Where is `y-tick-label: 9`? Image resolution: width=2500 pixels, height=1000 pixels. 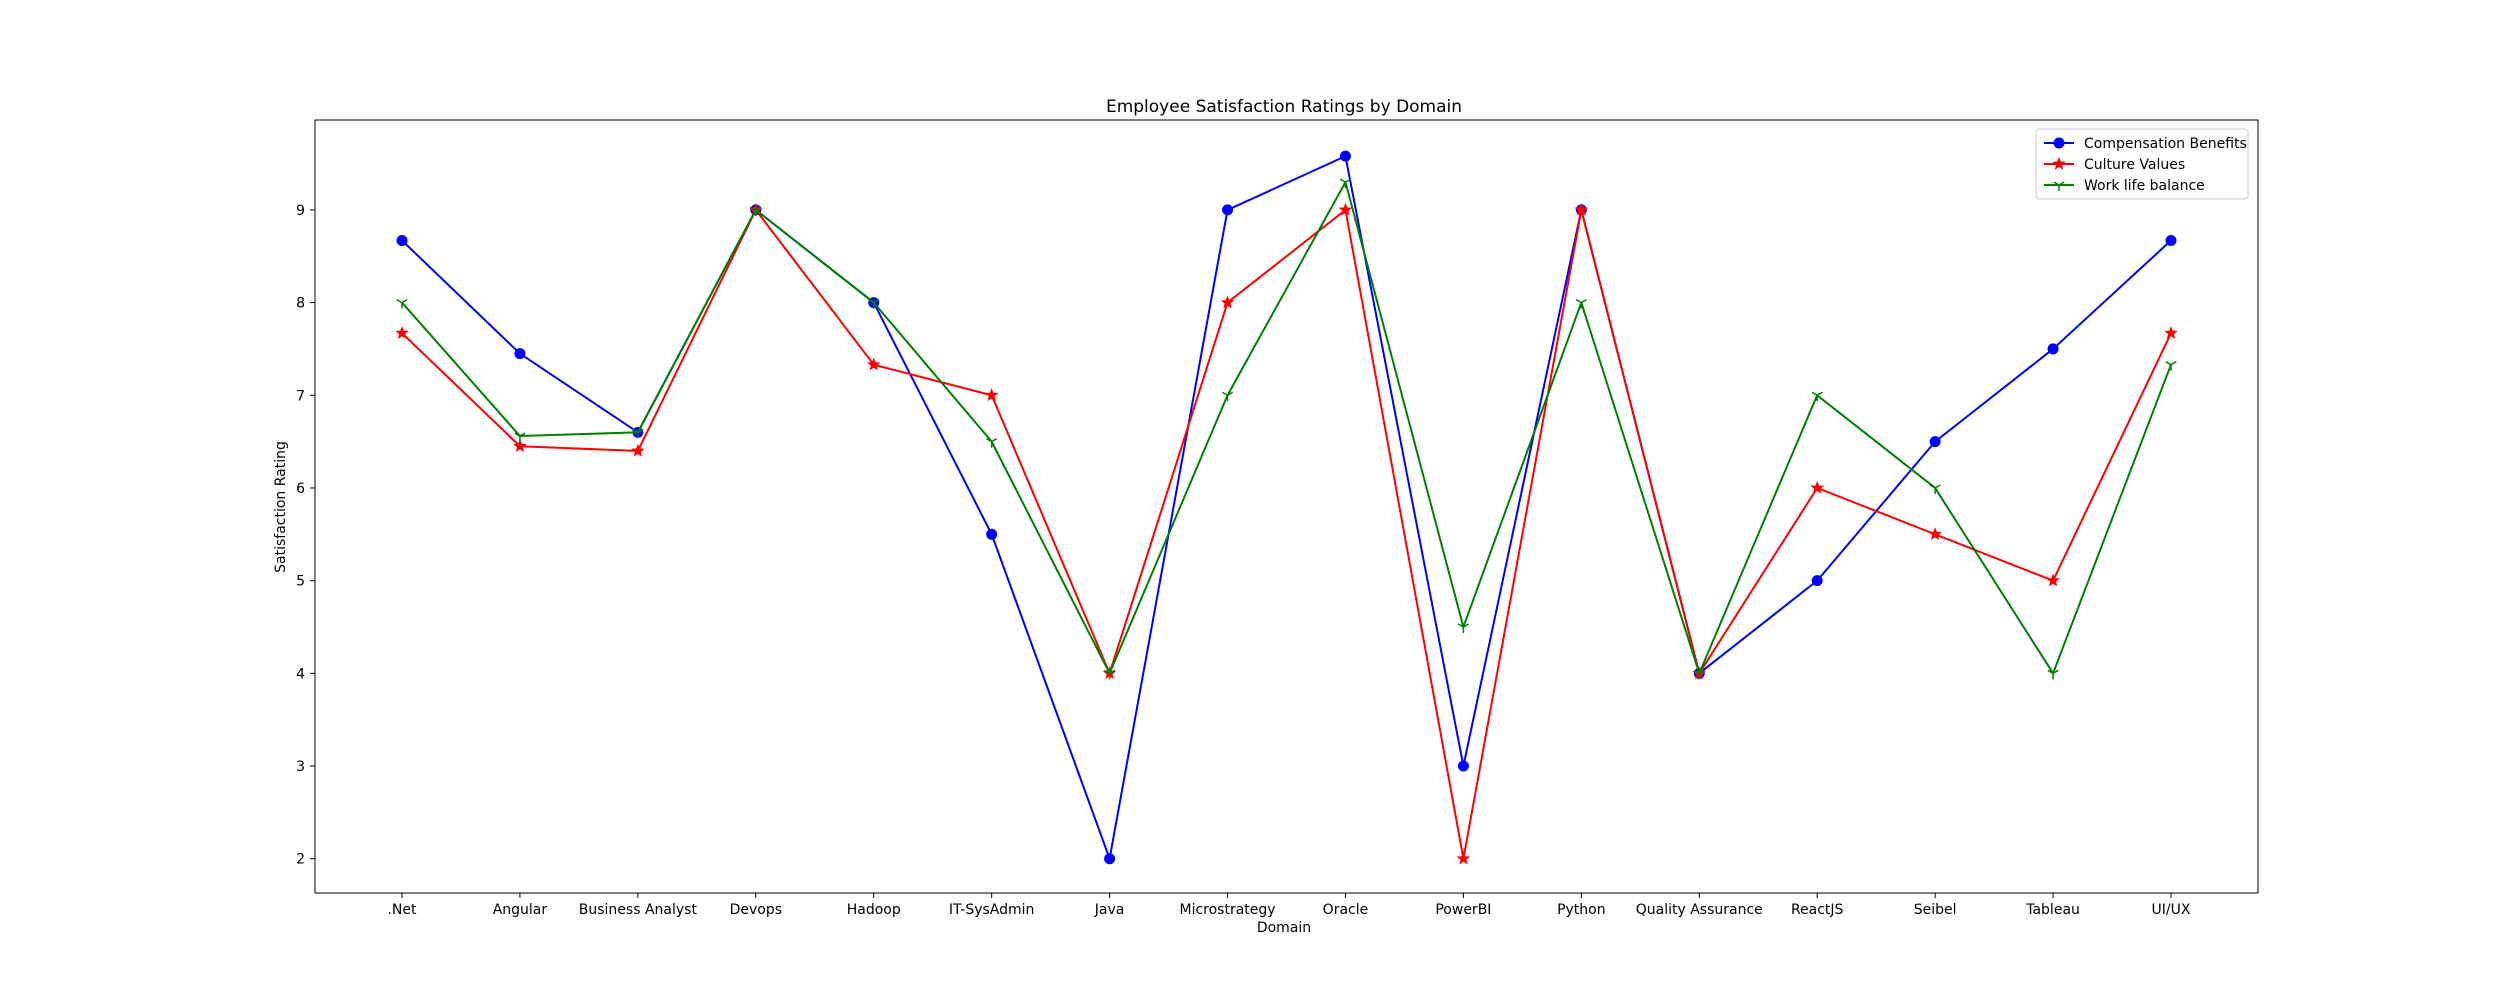
y-tick-label: 9 is located at coordinates (300, 211).